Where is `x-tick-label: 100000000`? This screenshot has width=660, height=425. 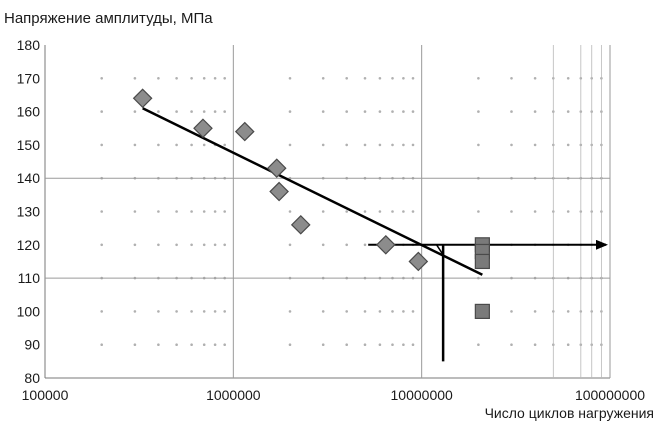
x-tick-label: 100000000 is located at coordinates (610, 395).